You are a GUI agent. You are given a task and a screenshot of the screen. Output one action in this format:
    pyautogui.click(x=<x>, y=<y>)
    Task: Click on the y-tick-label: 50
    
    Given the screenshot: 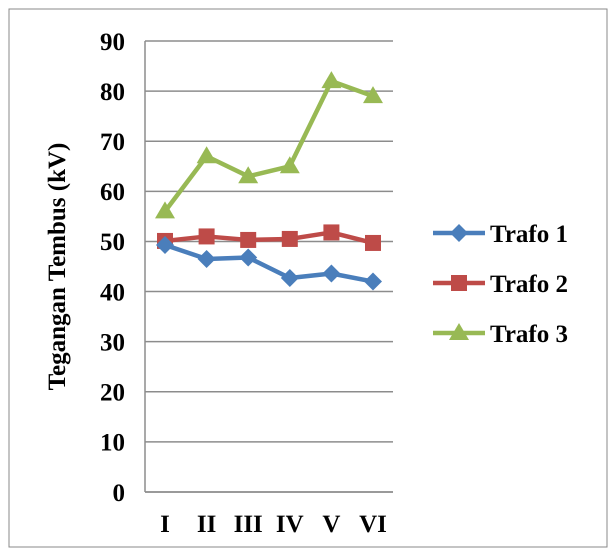 What is the action you would take?
    pyautogui.click(x=112, y=242)
    